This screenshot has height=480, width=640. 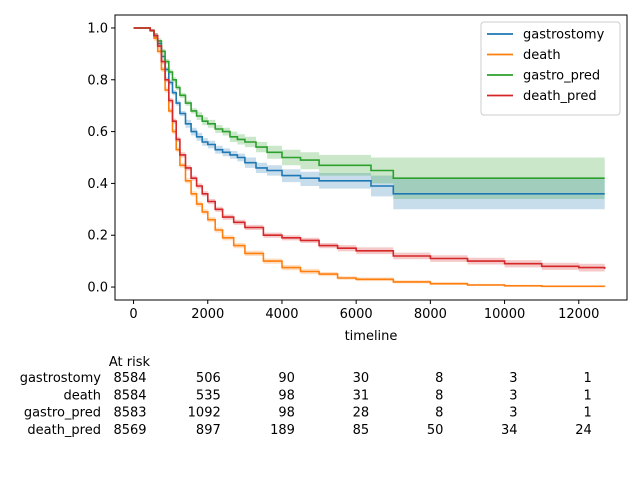 I want to click on legend: gastrostomy death gastro_pred death_pred, so click(x=550, y=68).